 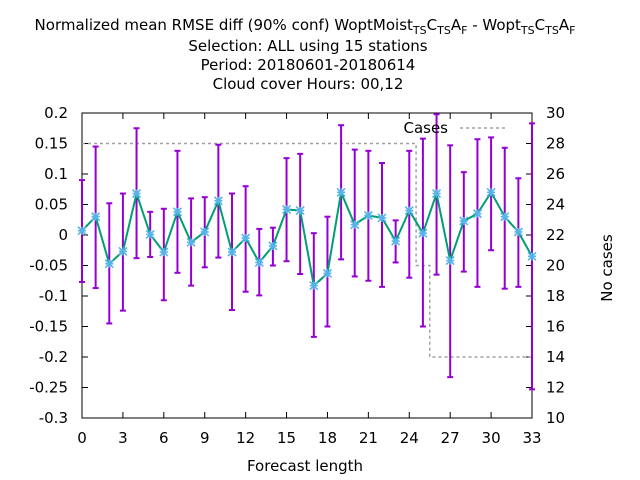 I want to click on y-tick-label: -0.25, so click(x=48, y=388).